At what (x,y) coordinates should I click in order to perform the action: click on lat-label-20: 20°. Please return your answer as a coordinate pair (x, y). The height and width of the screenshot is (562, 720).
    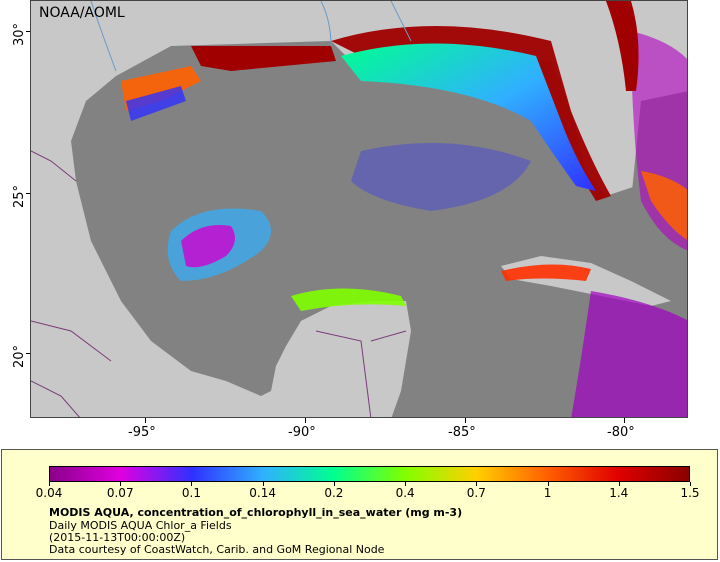
    Looking at the image, I should click on (19, 356).